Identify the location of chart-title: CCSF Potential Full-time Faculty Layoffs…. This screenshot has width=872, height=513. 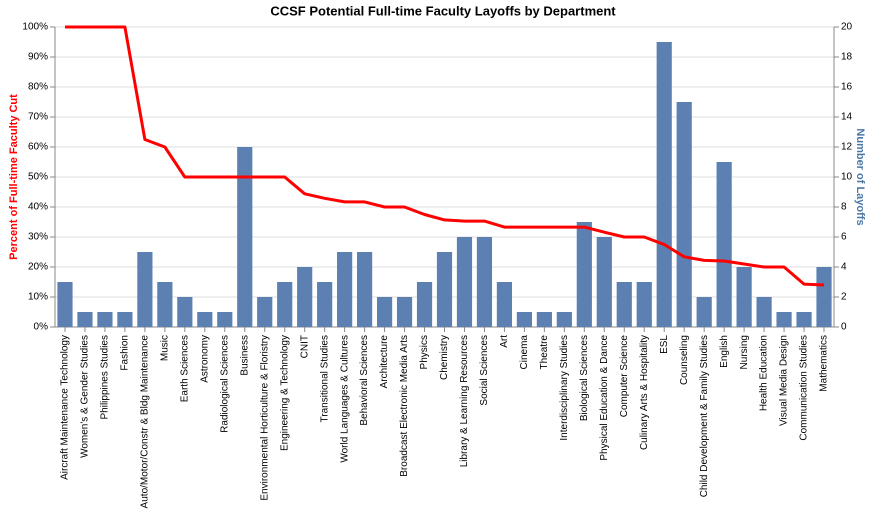
(443, 10).